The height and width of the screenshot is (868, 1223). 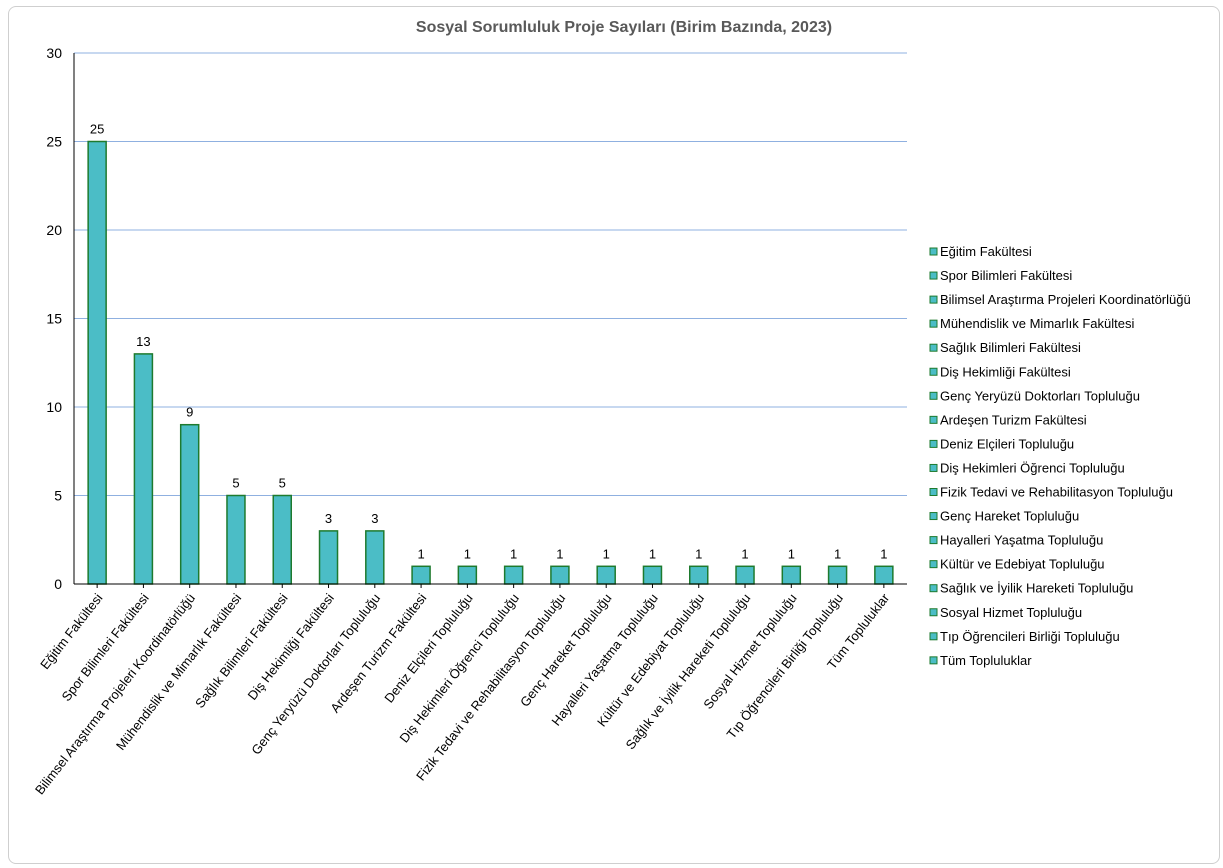 What do you see at coordinates (566, 650) in the screenshot?
I see `x-tick-label: Genç Hareket Topluluğu` at bounding box center [566, 650].